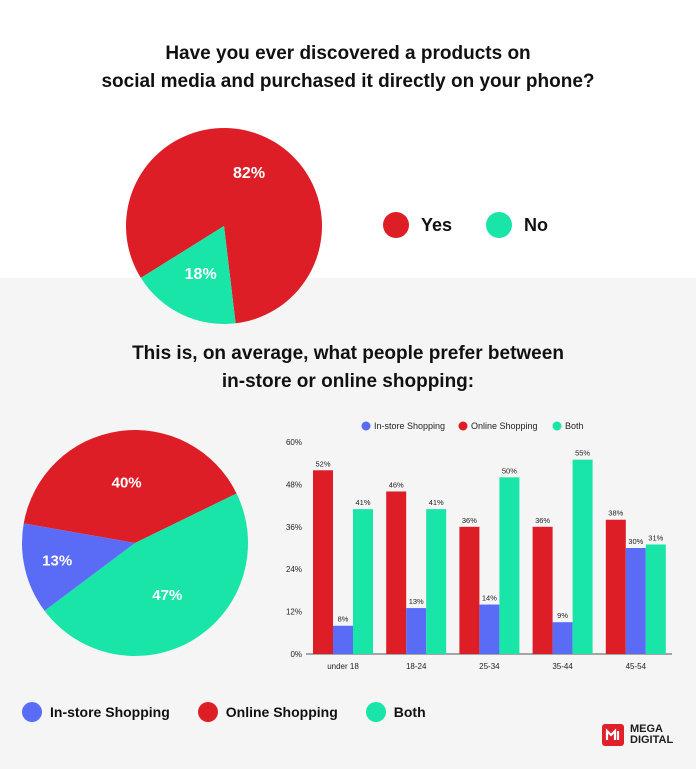 The width and height of the screenshot is (696, 769). I want to click on pie-label-no: 18%, so click(201, 274).